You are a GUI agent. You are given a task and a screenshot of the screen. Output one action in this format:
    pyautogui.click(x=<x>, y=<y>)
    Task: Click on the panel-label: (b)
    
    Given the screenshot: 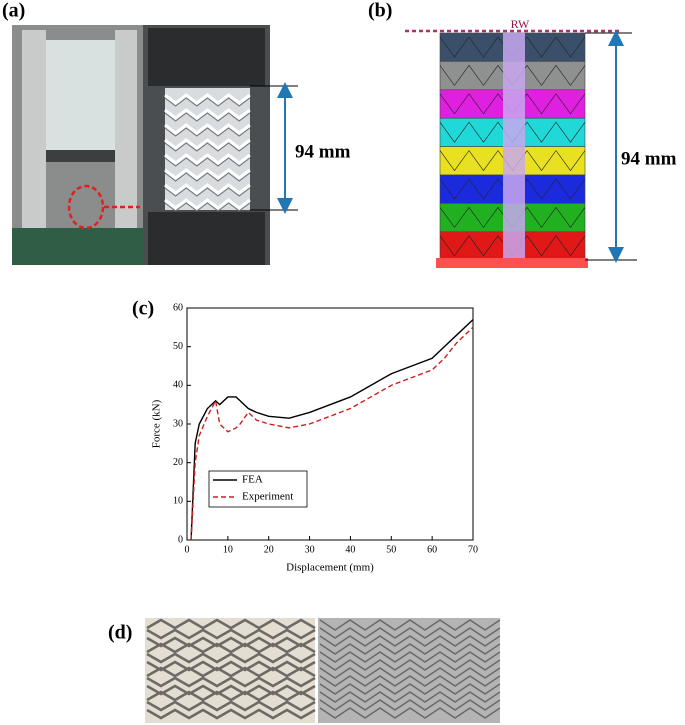 What is the action you would take?
    pyautogui.click(x=380, y=11)
    